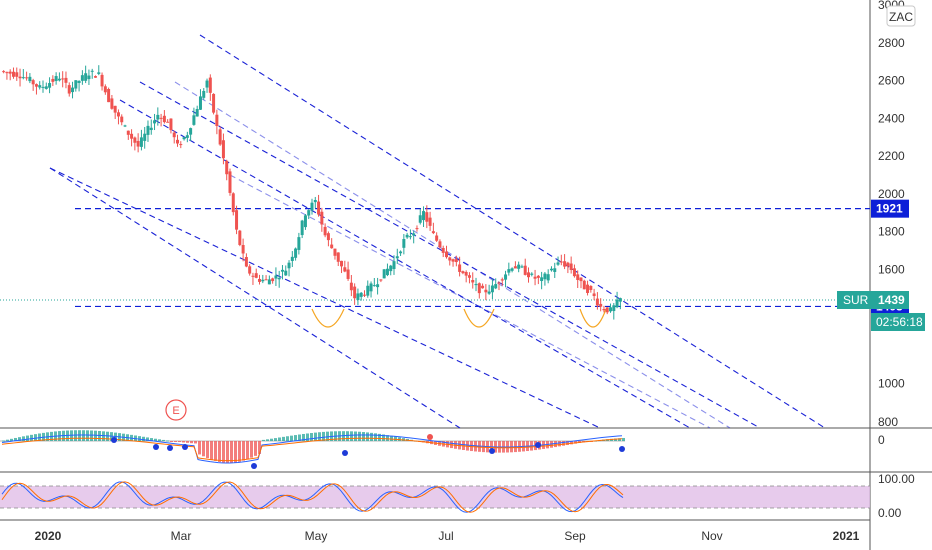  I want to click on price-tick-2600: 2600, so click(891, 81).